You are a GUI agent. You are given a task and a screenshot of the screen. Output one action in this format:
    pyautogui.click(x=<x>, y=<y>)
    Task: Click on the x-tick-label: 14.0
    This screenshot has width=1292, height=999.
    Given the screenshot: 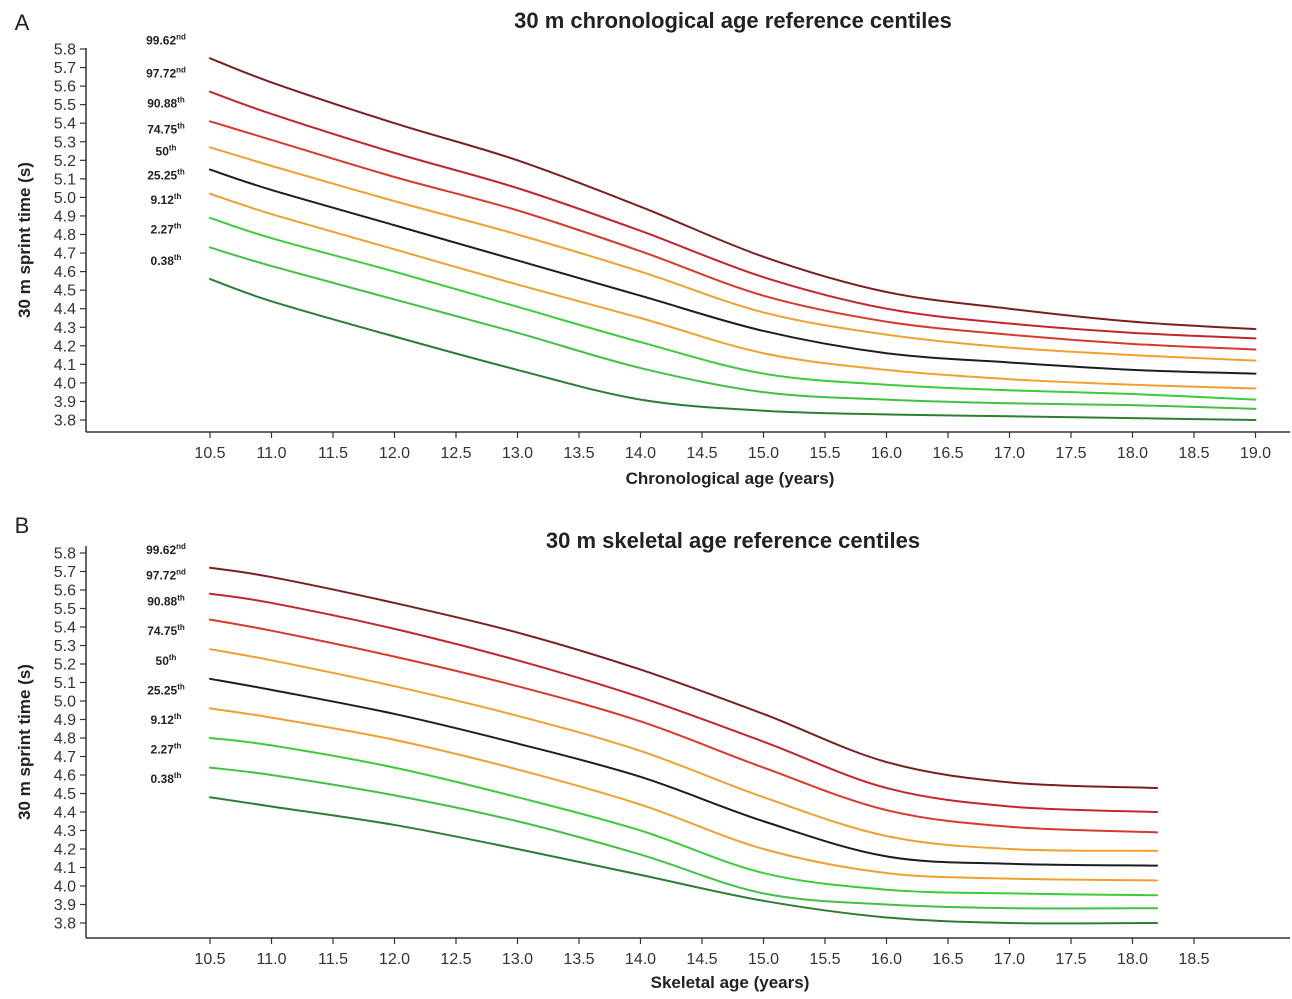 What is the action you would take?
    pyautogui.click(x=640, y=453)
    